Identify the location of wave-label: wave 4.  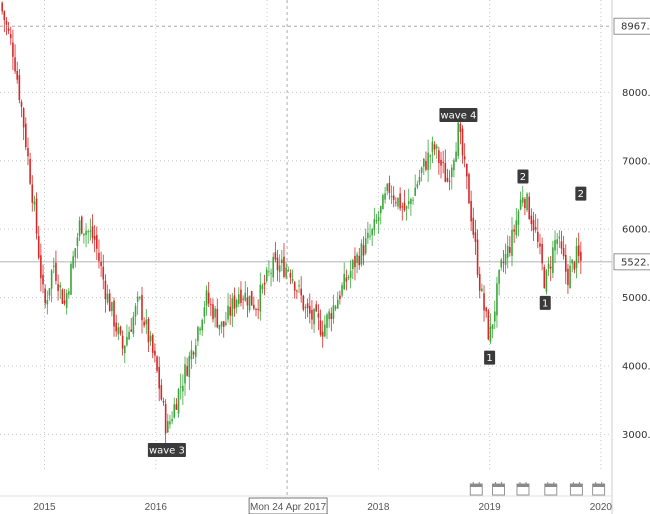
(458, 115).